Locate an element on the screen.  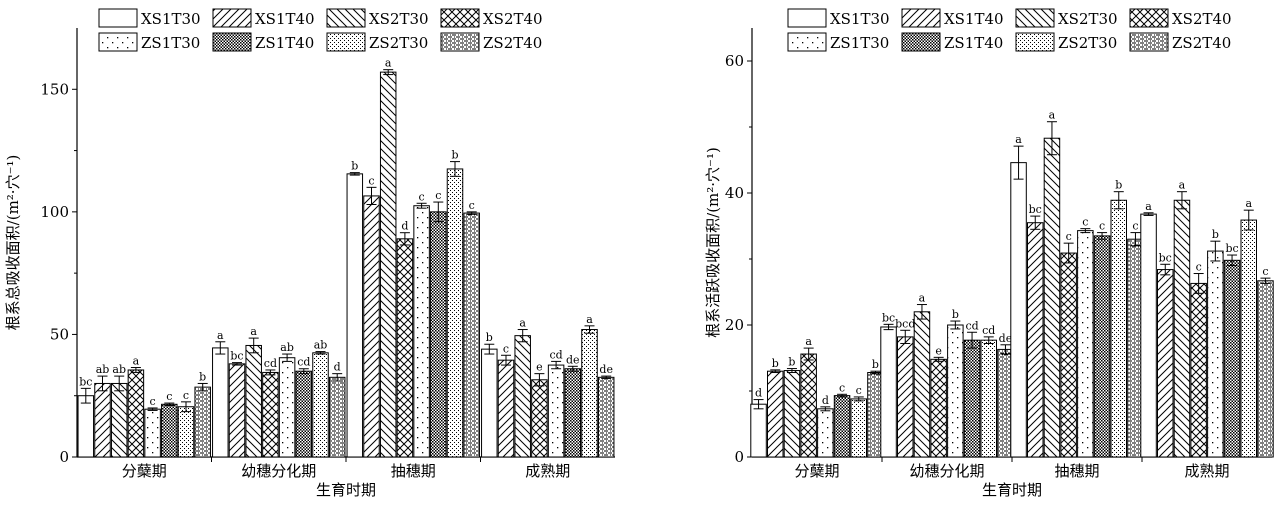
legend-label: ZS1T30 is located at coordinates (859, 43).